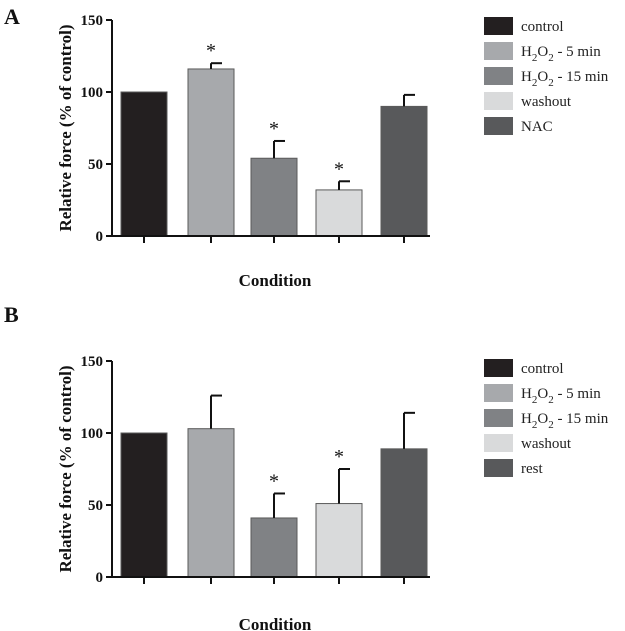  What do you see at coordinates (542, 27) in the screenshot?
I see `panel-a-legend-label-1: control` at bounding box center [542, 27].